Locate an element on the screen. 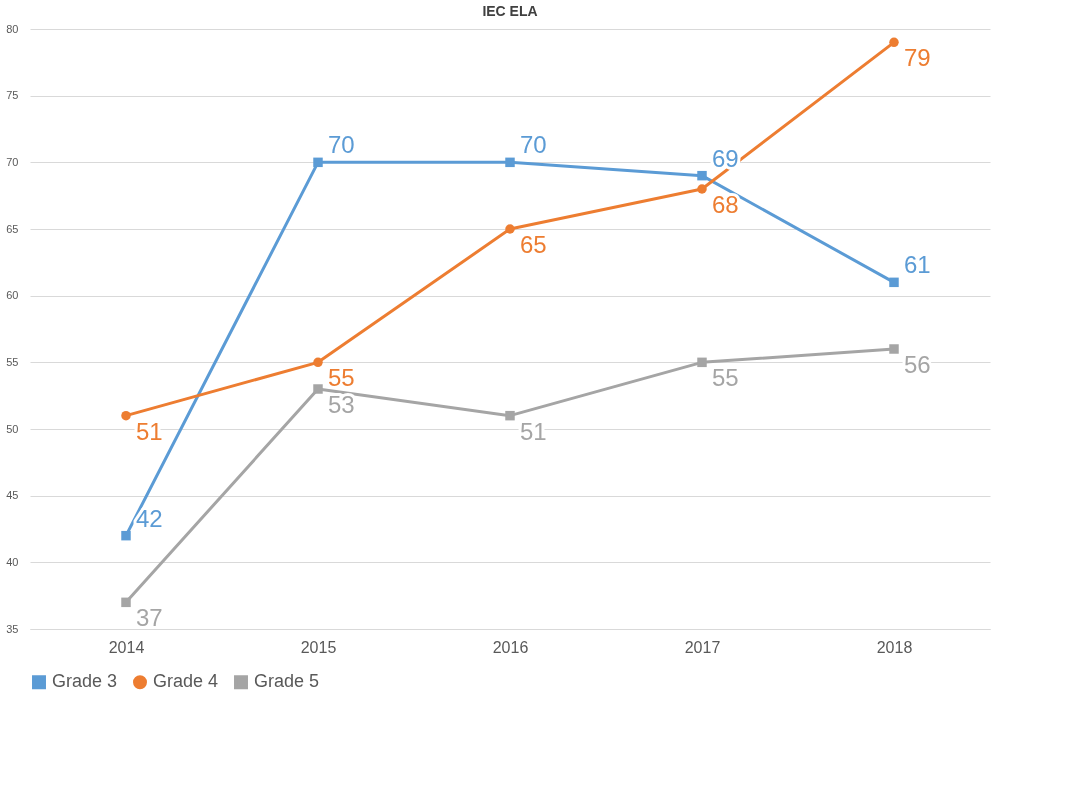 The image size is (1078, 789). data-label: 69 is located at coordinates (725, 158).